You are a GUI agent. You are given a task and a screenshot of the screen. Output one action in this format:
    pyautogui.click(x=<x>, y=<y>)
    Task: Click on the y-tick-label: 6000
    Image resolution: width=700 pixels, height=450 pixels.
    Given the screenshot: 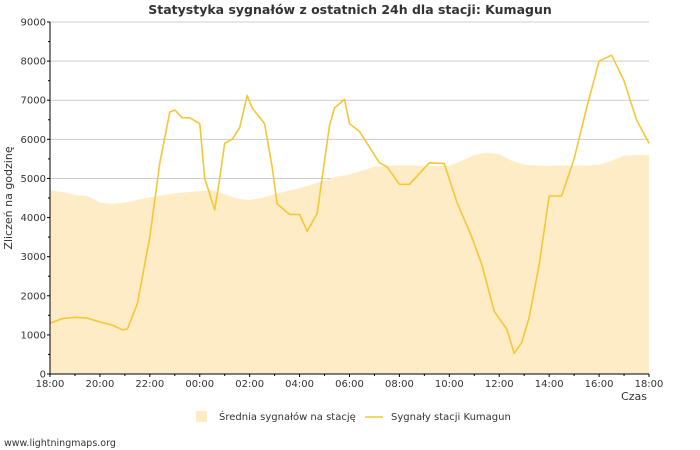 What is the action you would take?
    pyautogui.click(x=33, y=140)
    